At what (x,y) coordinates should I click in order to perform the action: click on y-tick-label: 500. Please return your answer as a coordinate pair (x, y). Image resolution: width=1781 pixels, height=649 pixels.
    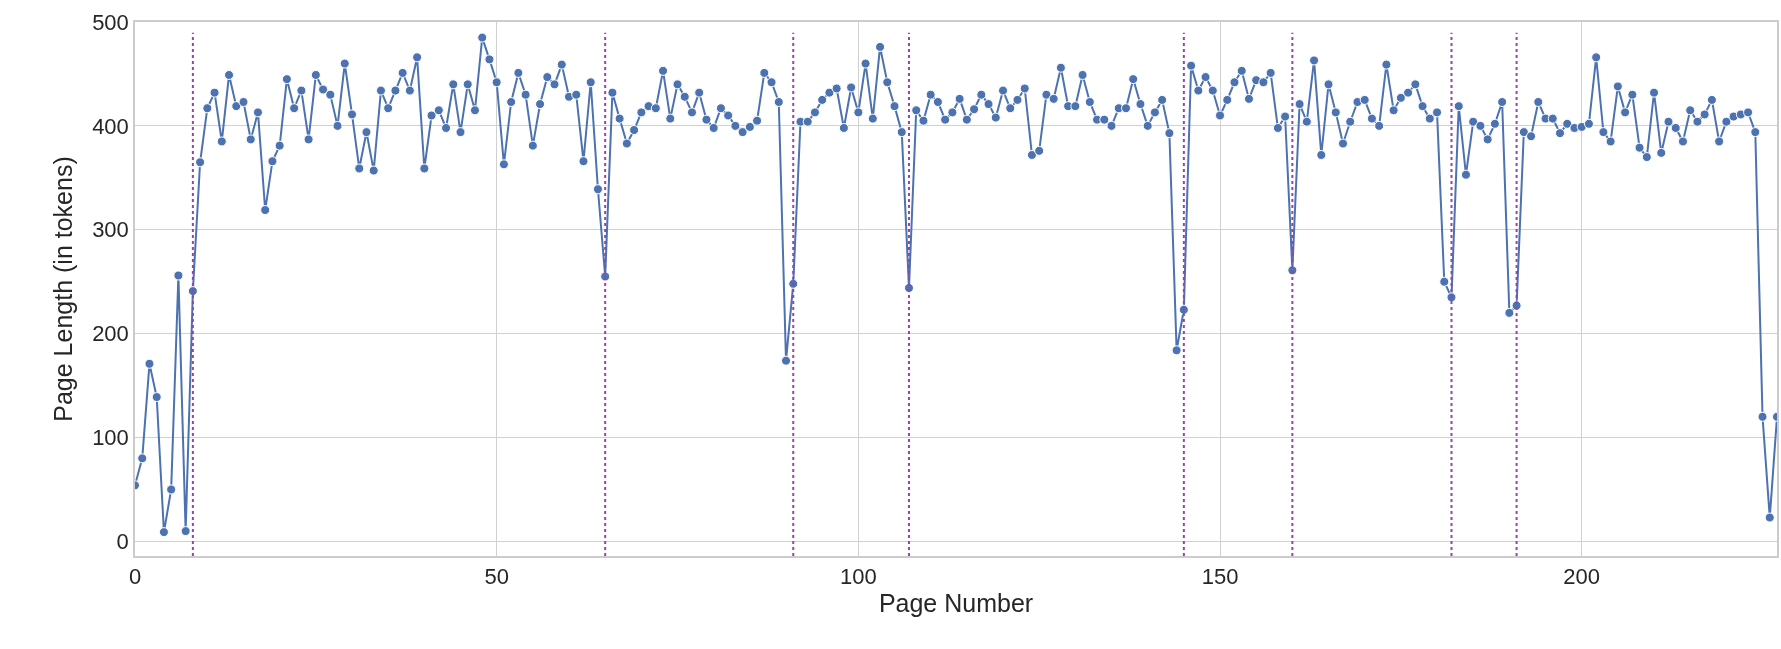
    Looking at the image, I should click on (110, 22).